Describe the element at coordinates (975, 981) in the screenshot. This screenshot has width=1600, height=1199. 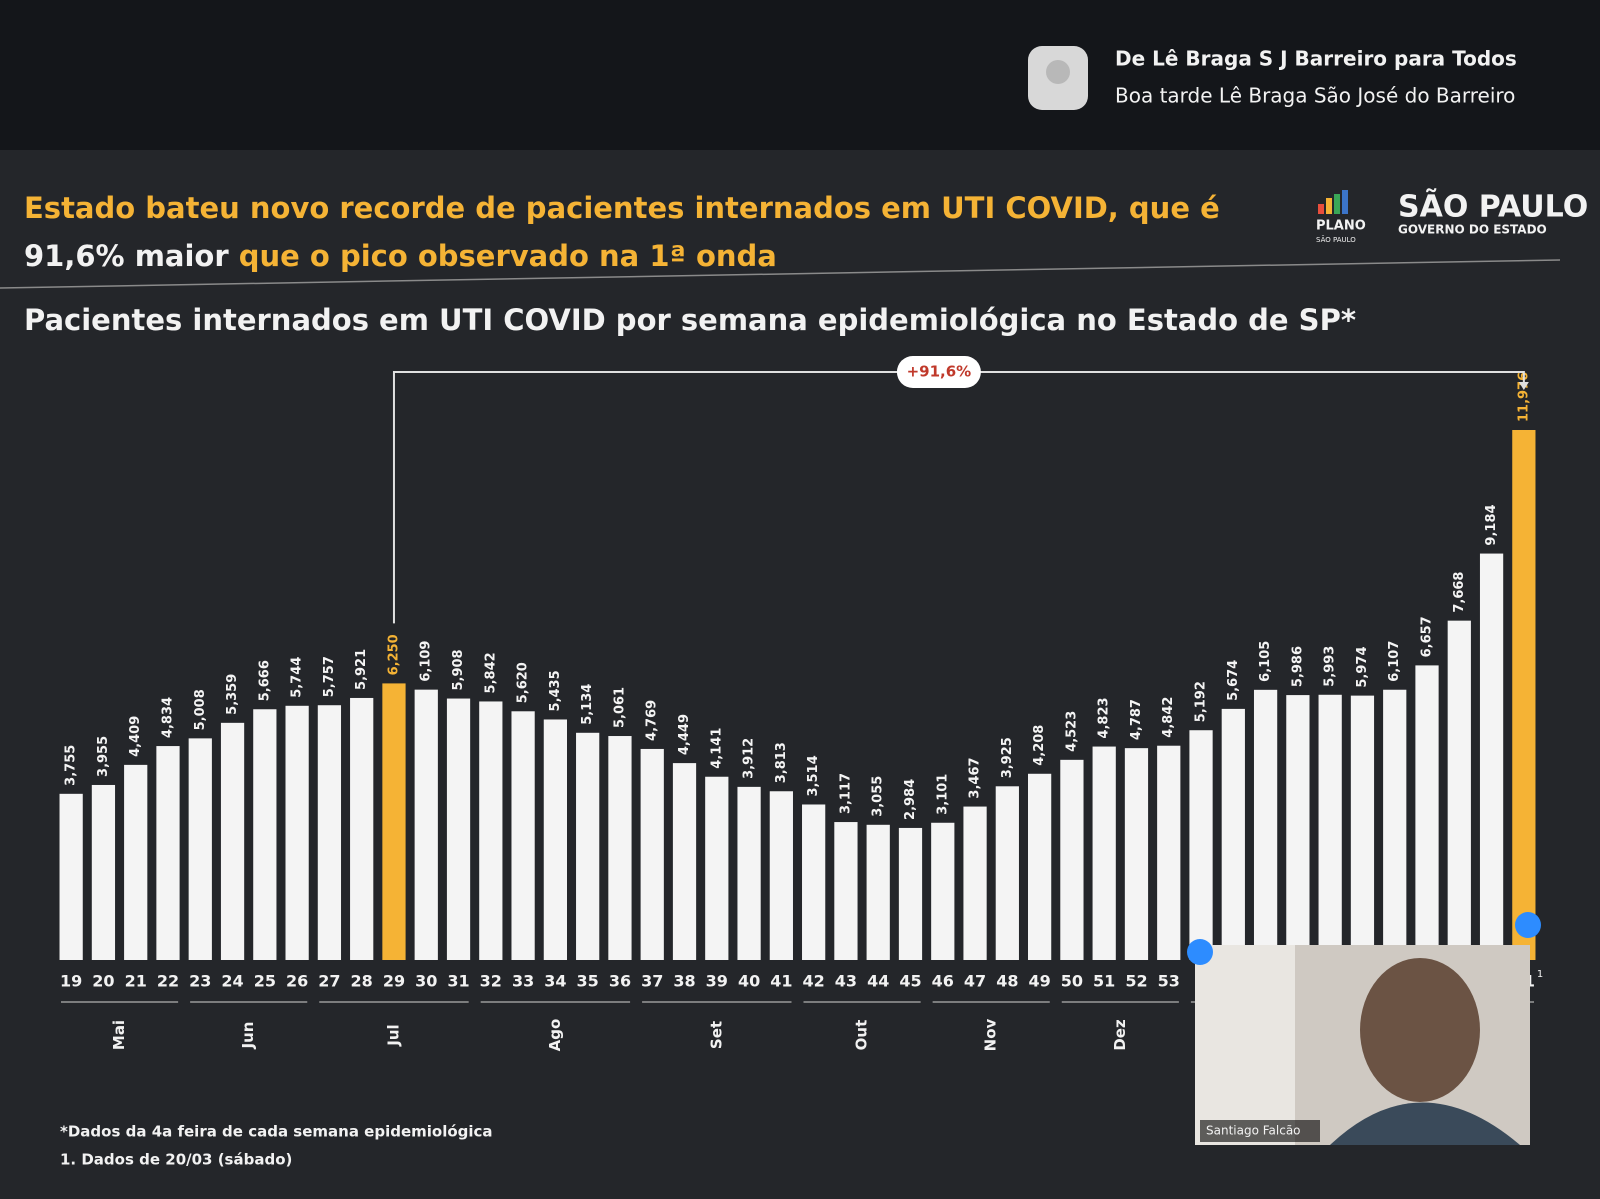
I see `x-tick-label: 47` at that location.